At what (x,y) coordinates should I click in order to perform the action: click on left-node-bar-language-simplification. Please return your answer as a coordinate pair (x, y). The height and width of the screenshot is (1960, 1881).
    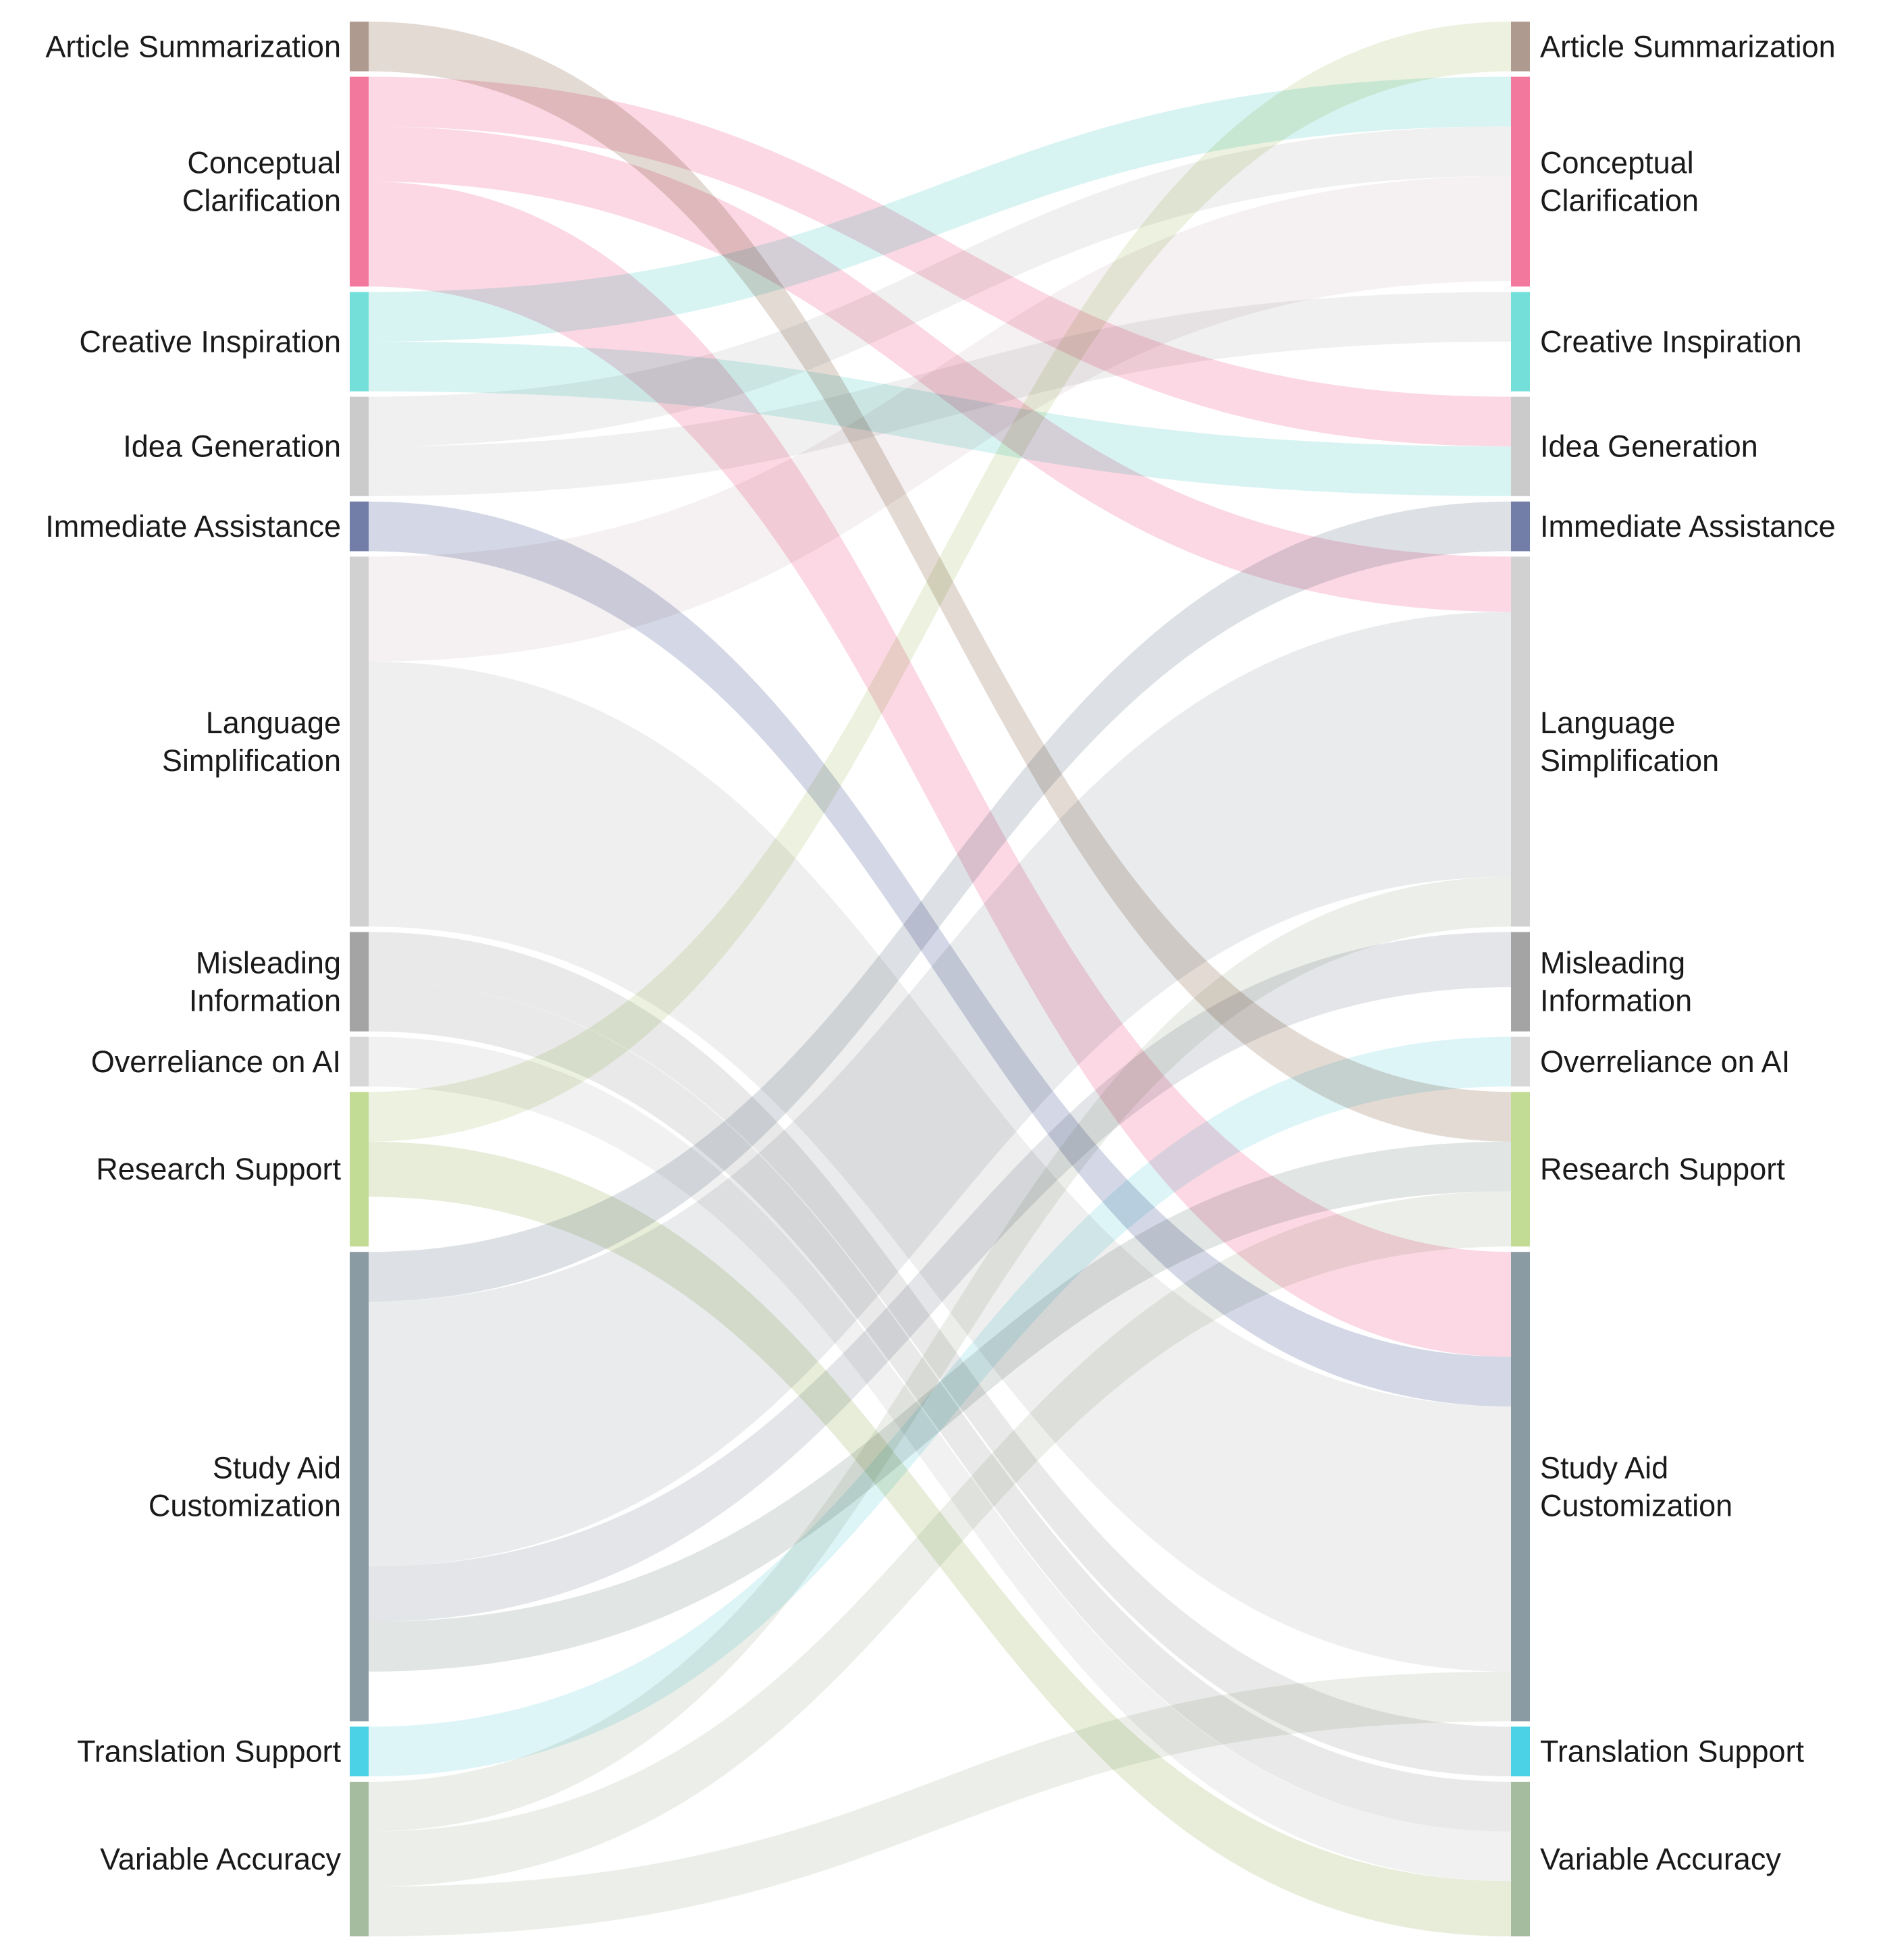
    Looking at the image, I should click on (359, 741).